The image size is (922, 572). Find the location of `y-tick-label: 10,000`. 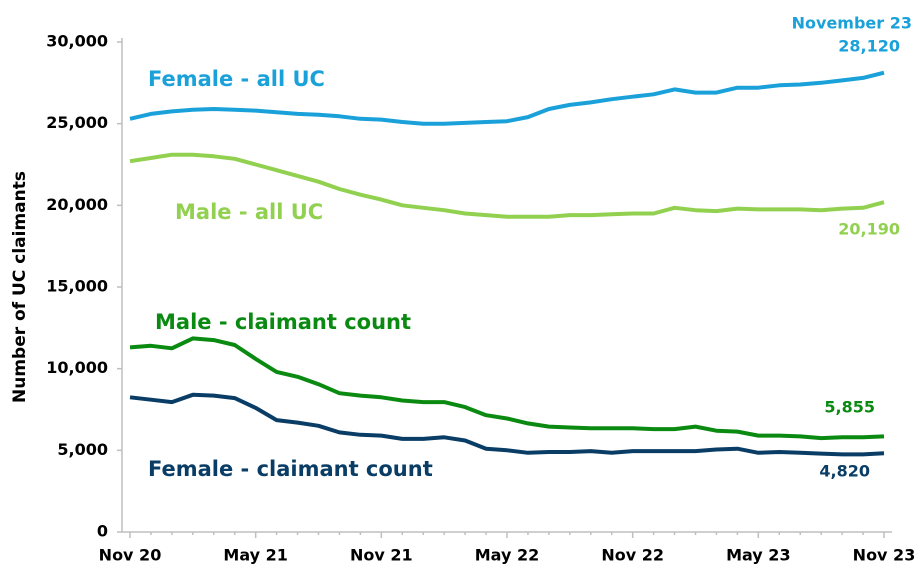

y-tick-label: 10,000 is located at coordinates (77, 367).